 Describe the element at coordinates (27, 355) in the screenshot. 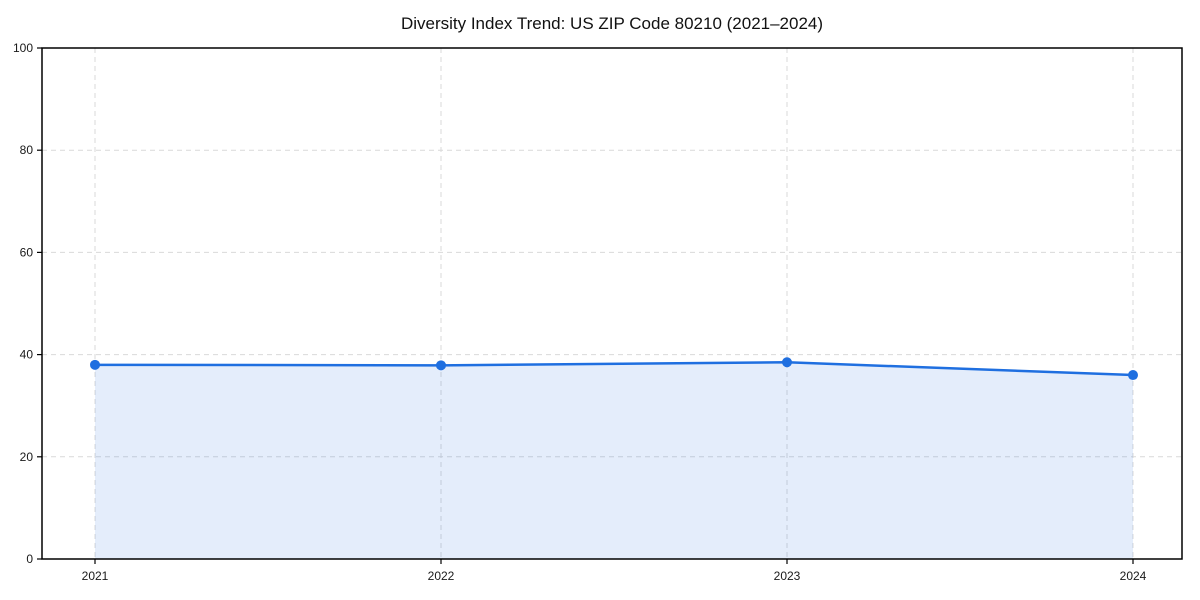

I see `y-tick-label: 40` at that location.